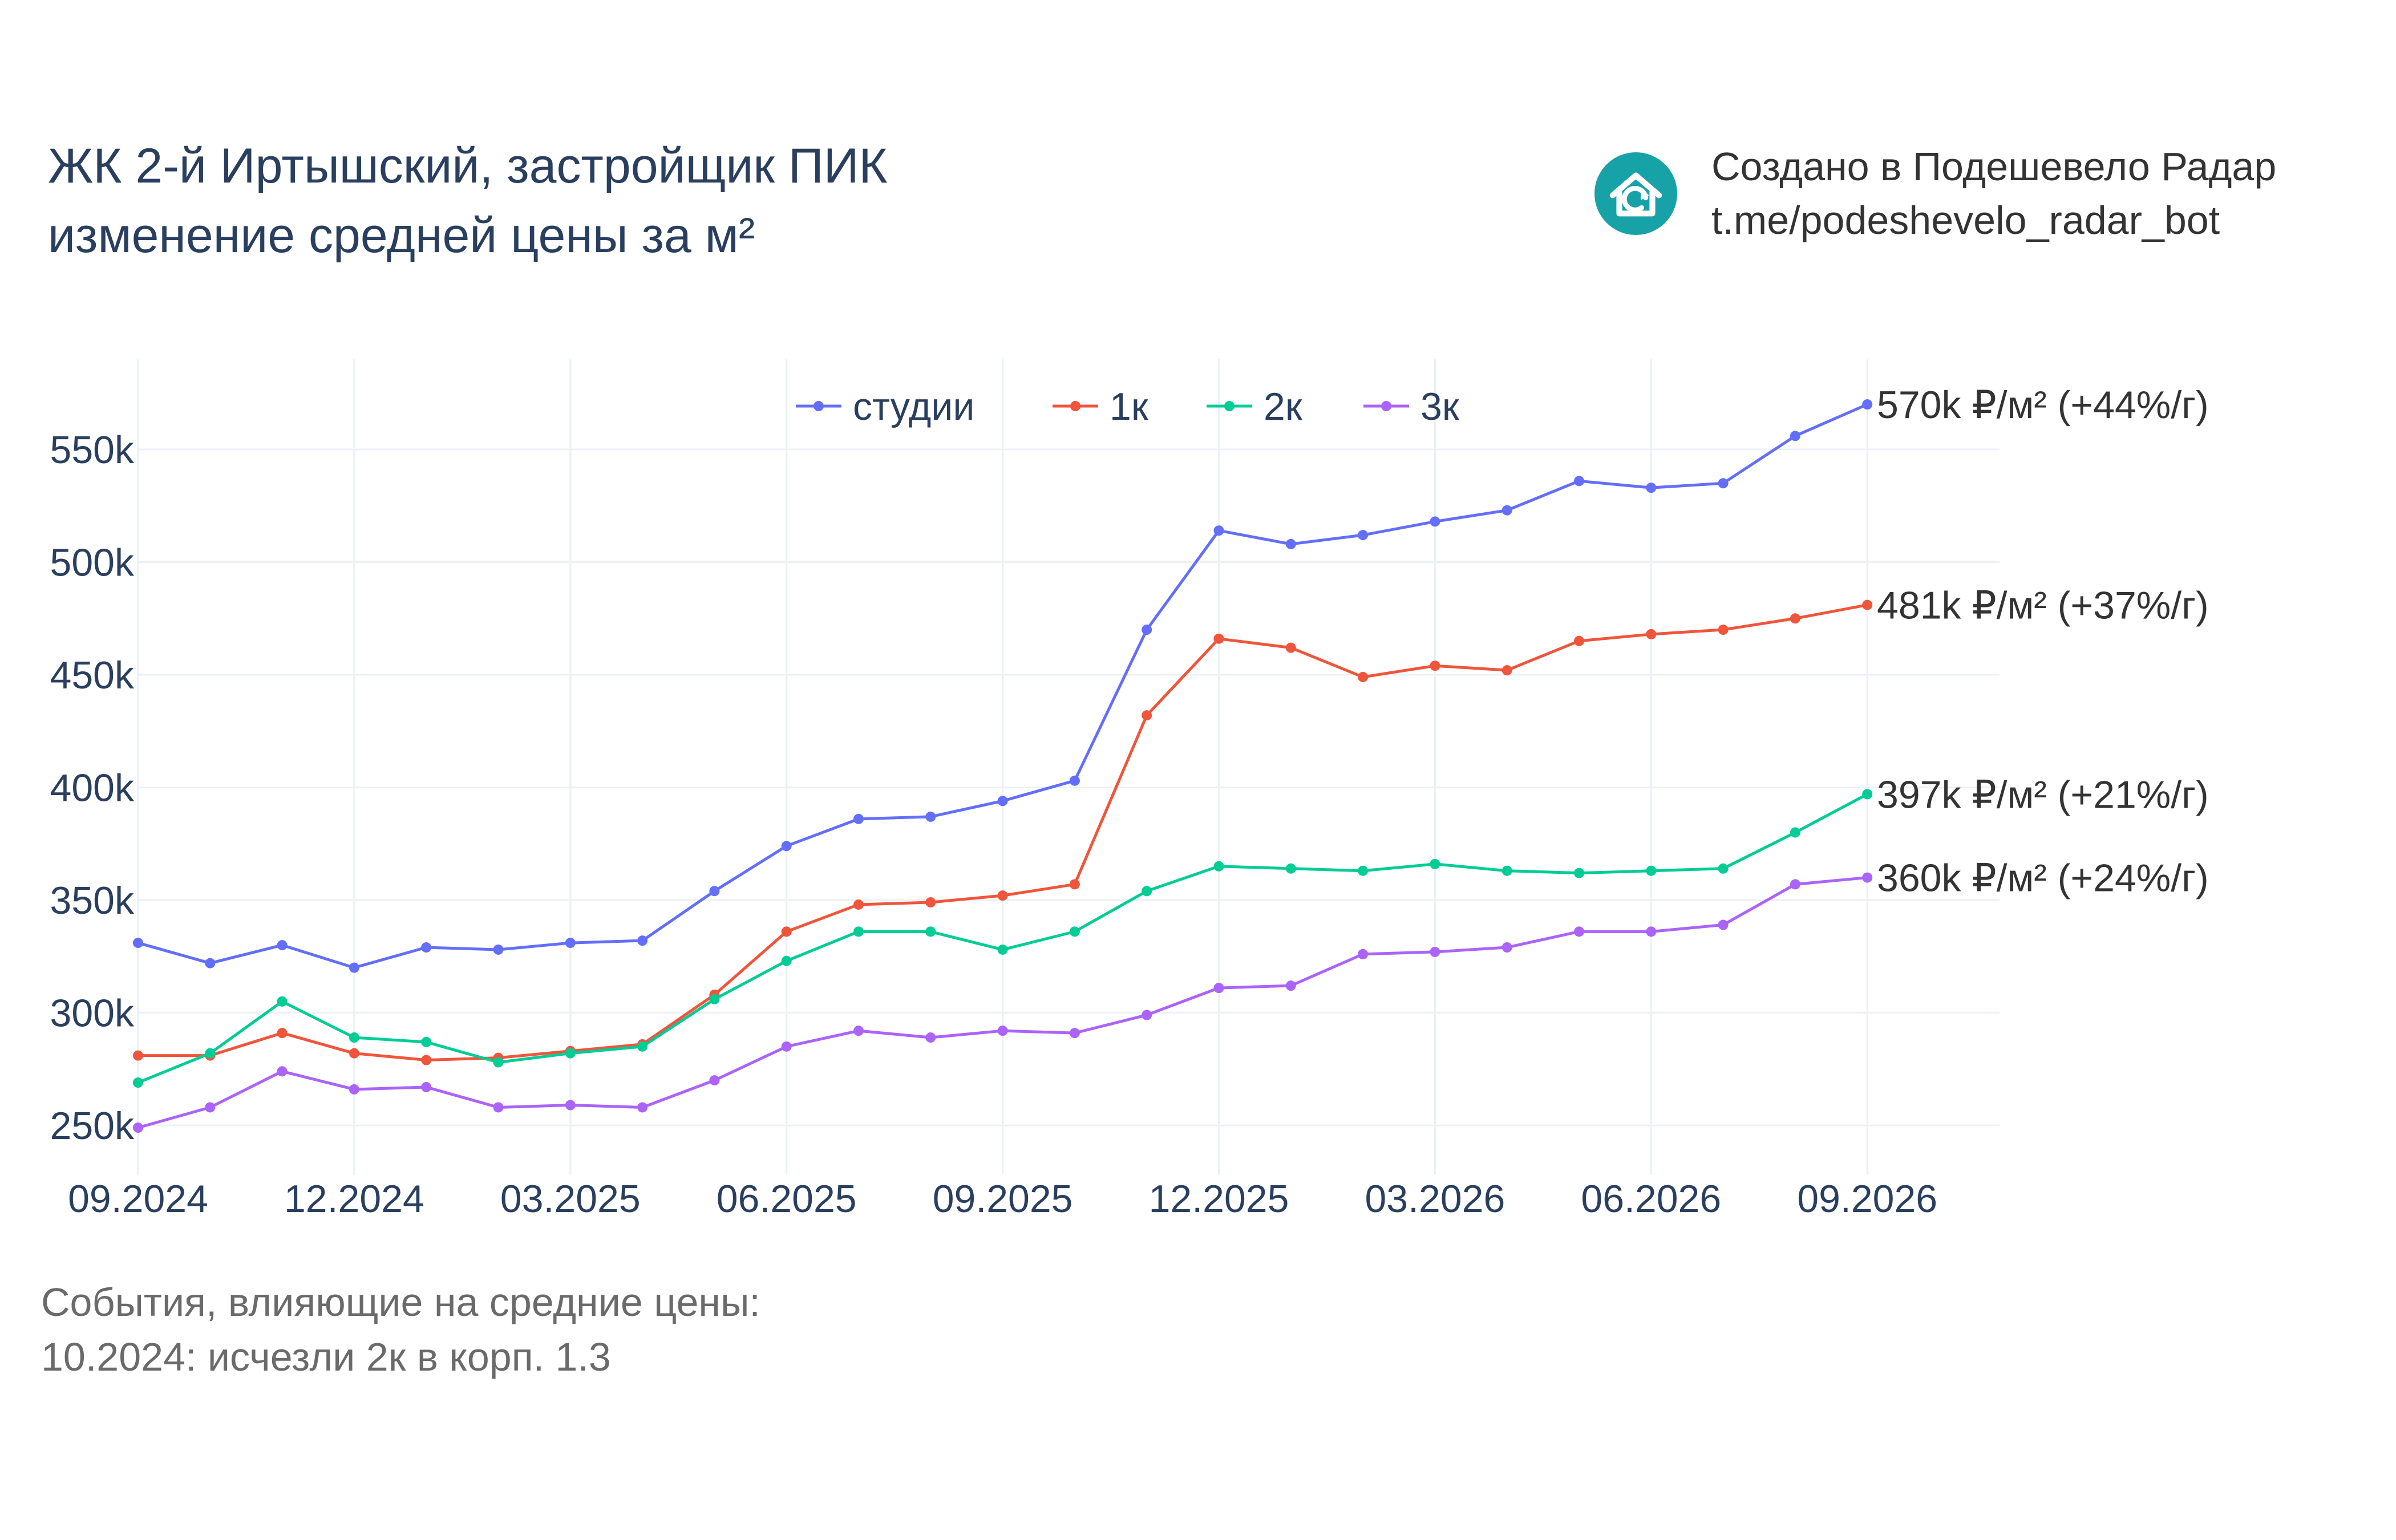  What do you see at coordinates (1440, 407) in the screenshot?
I see `legend-label: 3к` at bounding box center [1440, 407].